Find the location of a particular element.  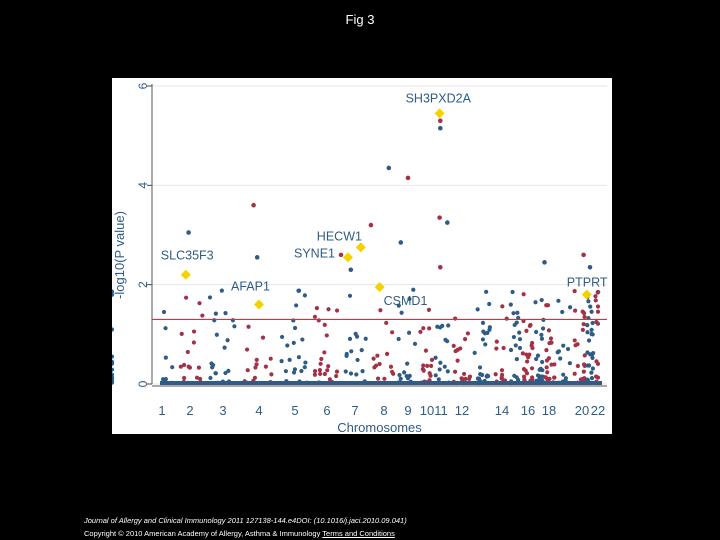

x-tick-label: 7 is located at coordinates (354, 410).